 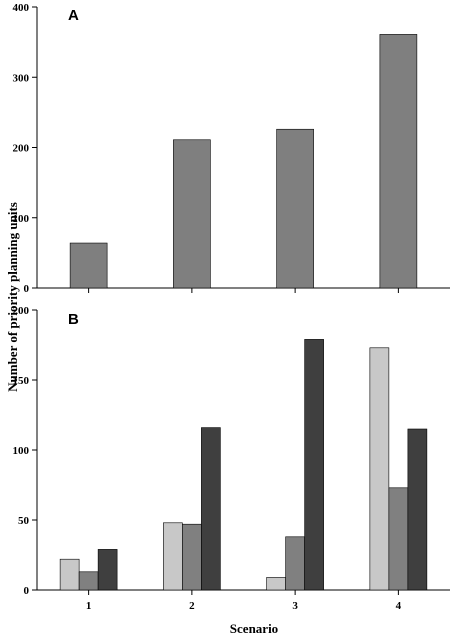 What do you see at coordinates (21, 381) in the screenshot?
I see `y-tick-label: 150` at bounding box center [21, 381].